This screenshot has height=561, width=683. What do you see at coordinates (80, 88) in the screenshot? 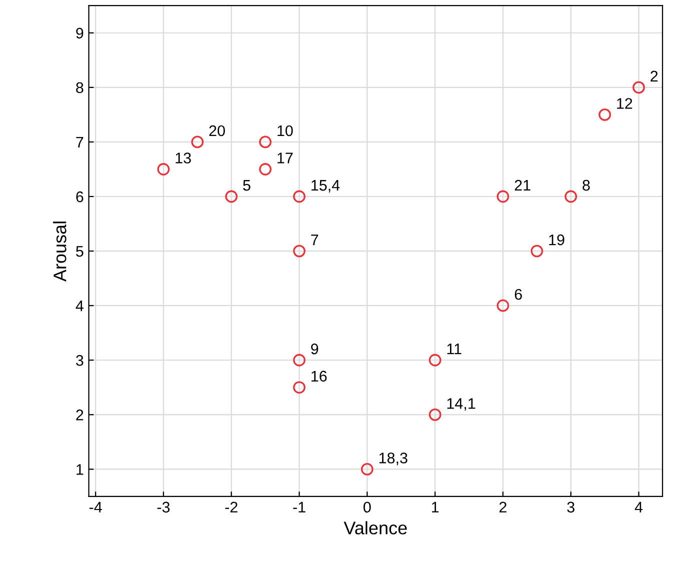
I see `y-tick-label: 8` at bounding box center [80, 88].